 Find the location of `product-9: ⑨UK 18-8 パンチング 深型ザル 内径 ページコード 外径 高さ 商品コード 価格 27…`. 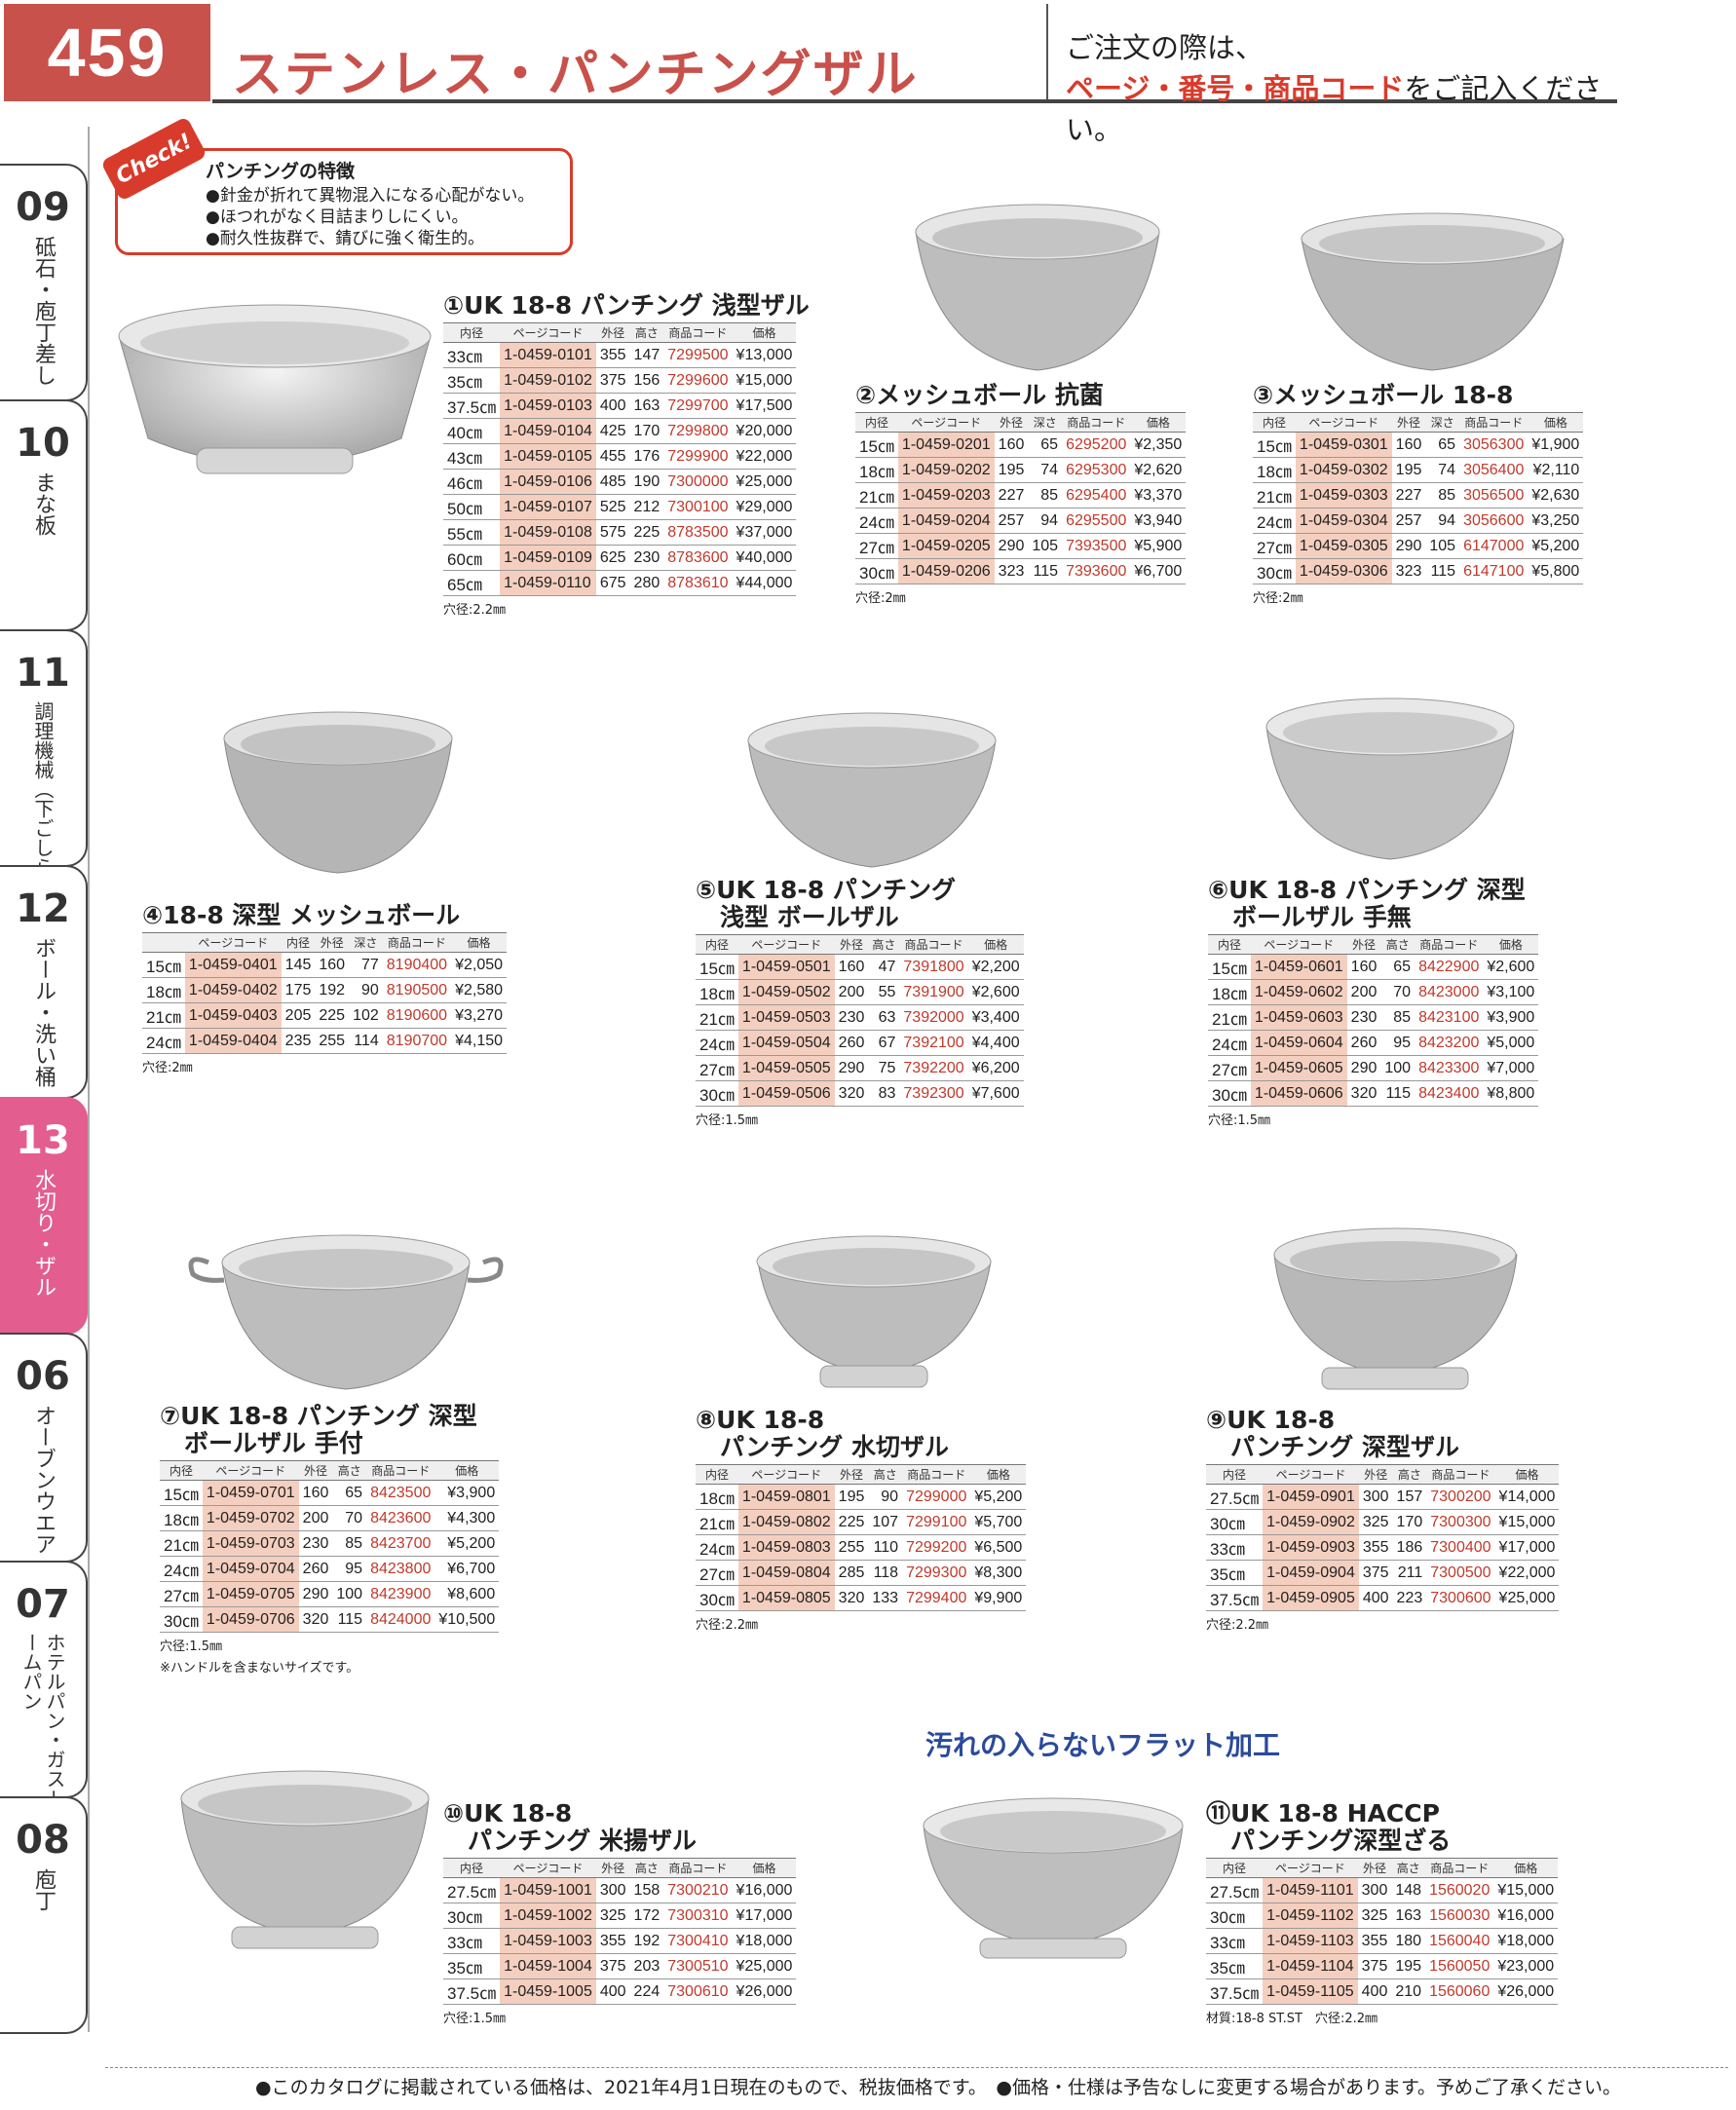

product-9: ⑨UK 18-8 パンチング 深型ザル 内径 ページコード 外径 高さ 商品コード 価格 27… is located at coordinates (1383, 1520).